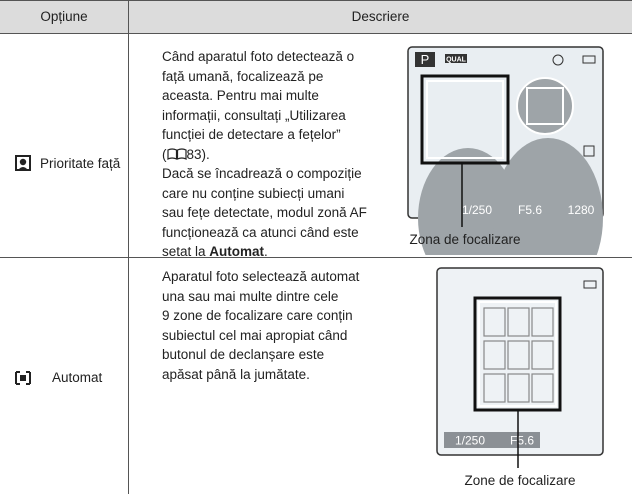 Image resolution: width=632 pixels, height=494 pixels. I want to click on column-divider, so click(128, 247).